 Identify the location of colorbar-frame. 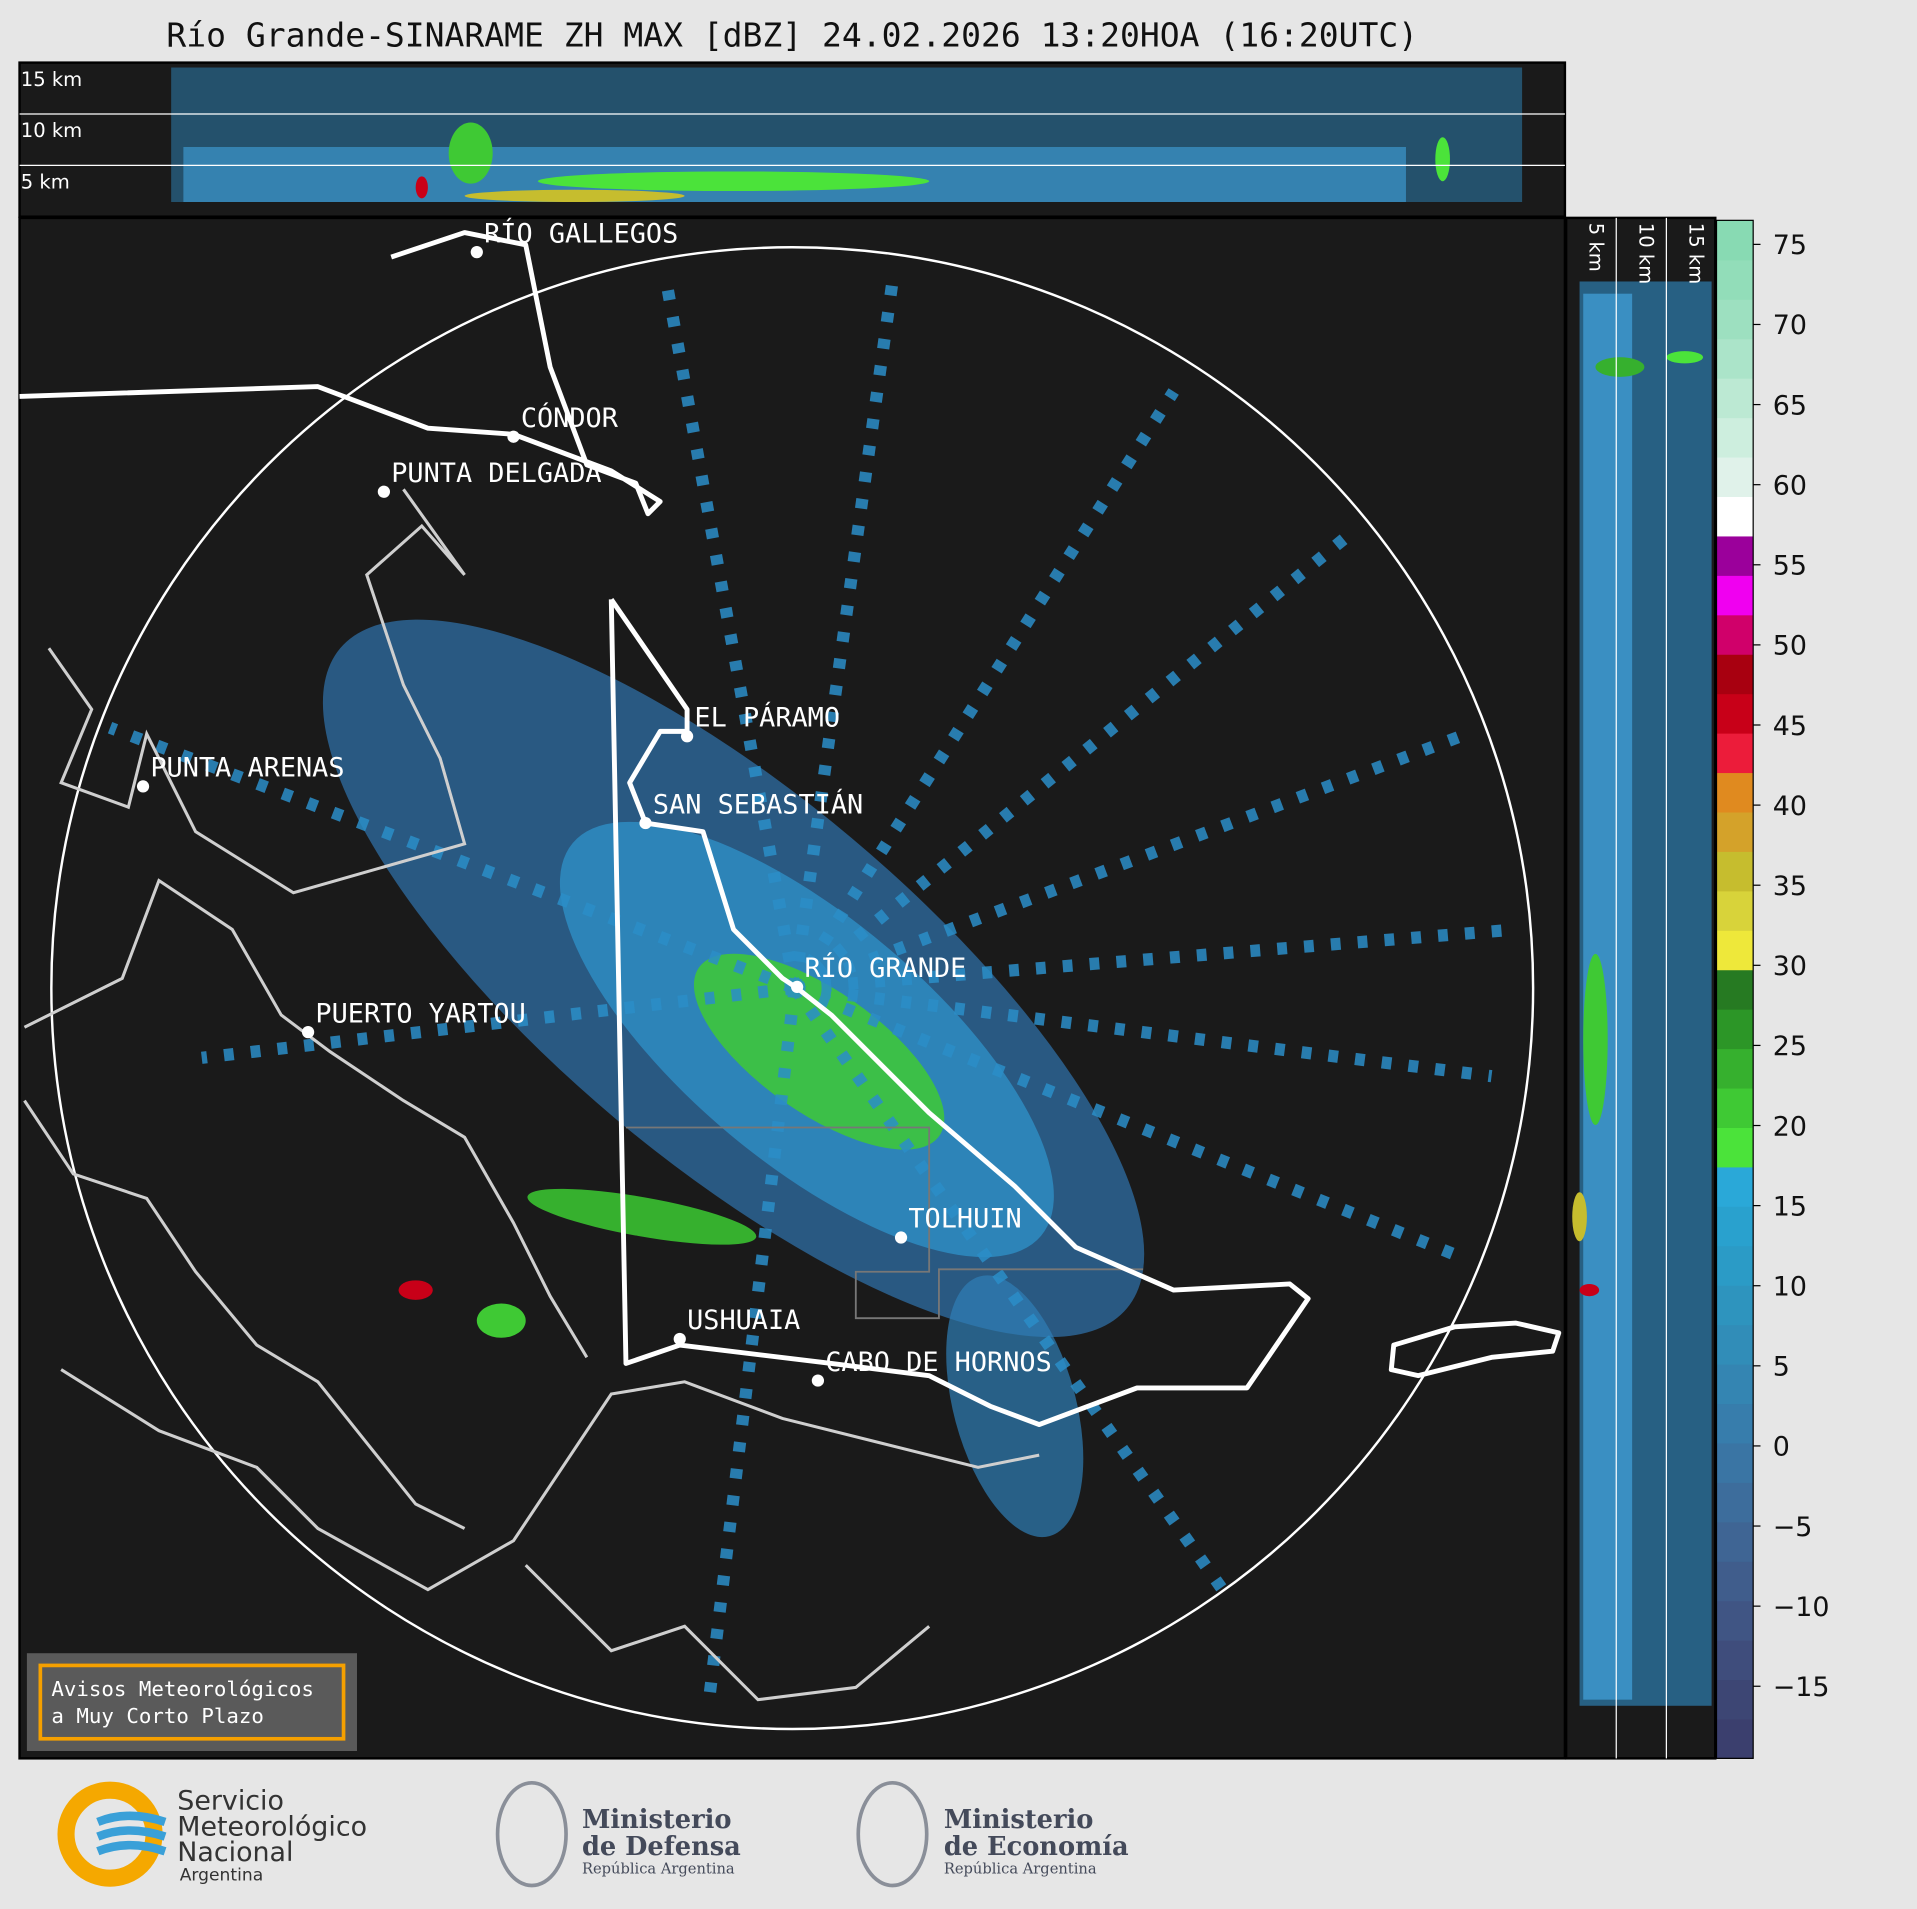
(1734, 989).